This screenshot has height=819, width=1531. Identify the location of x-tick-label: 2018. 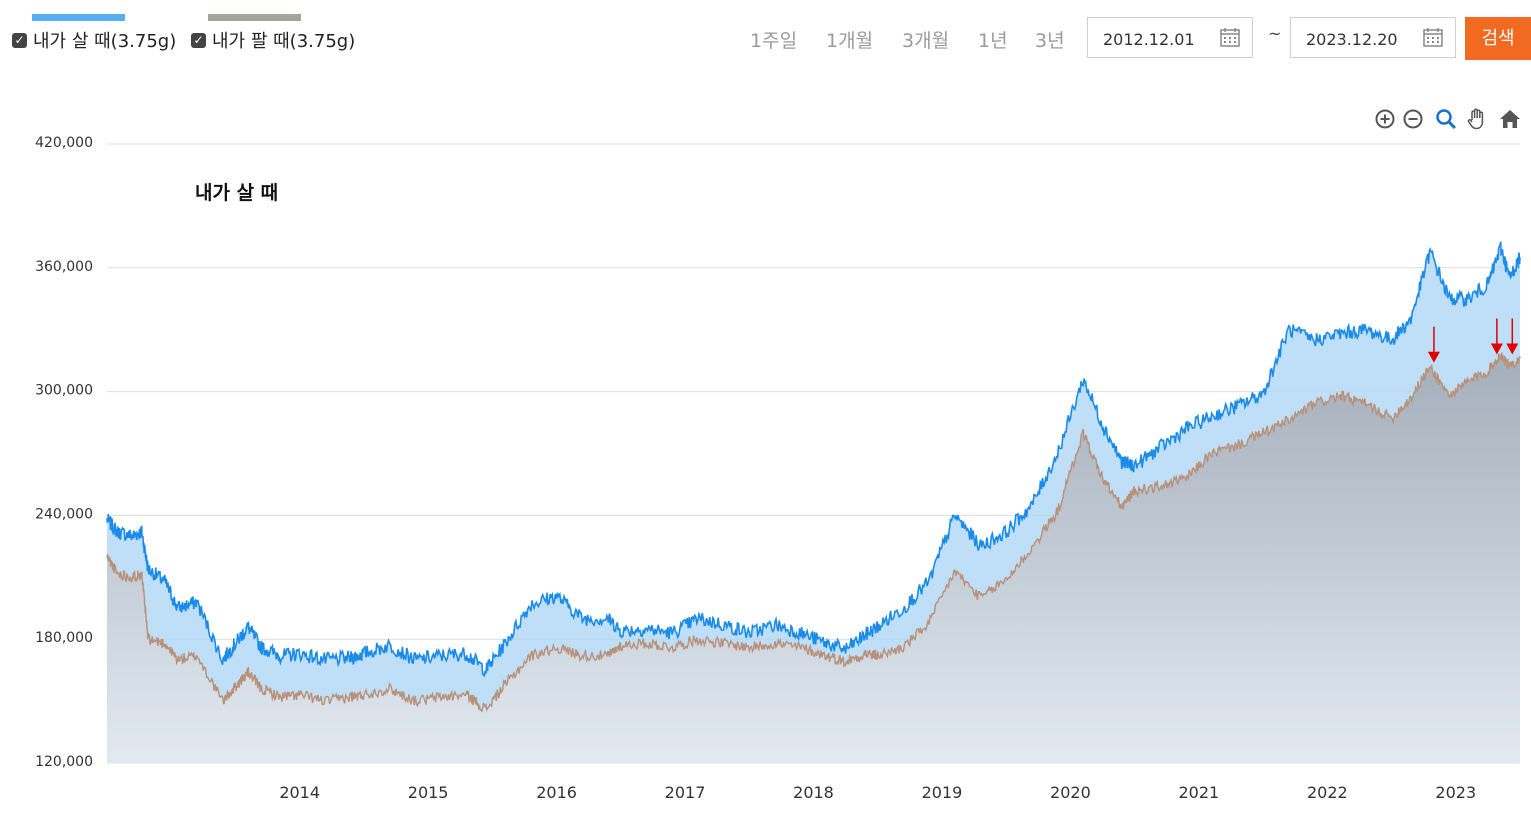
(813, 792).